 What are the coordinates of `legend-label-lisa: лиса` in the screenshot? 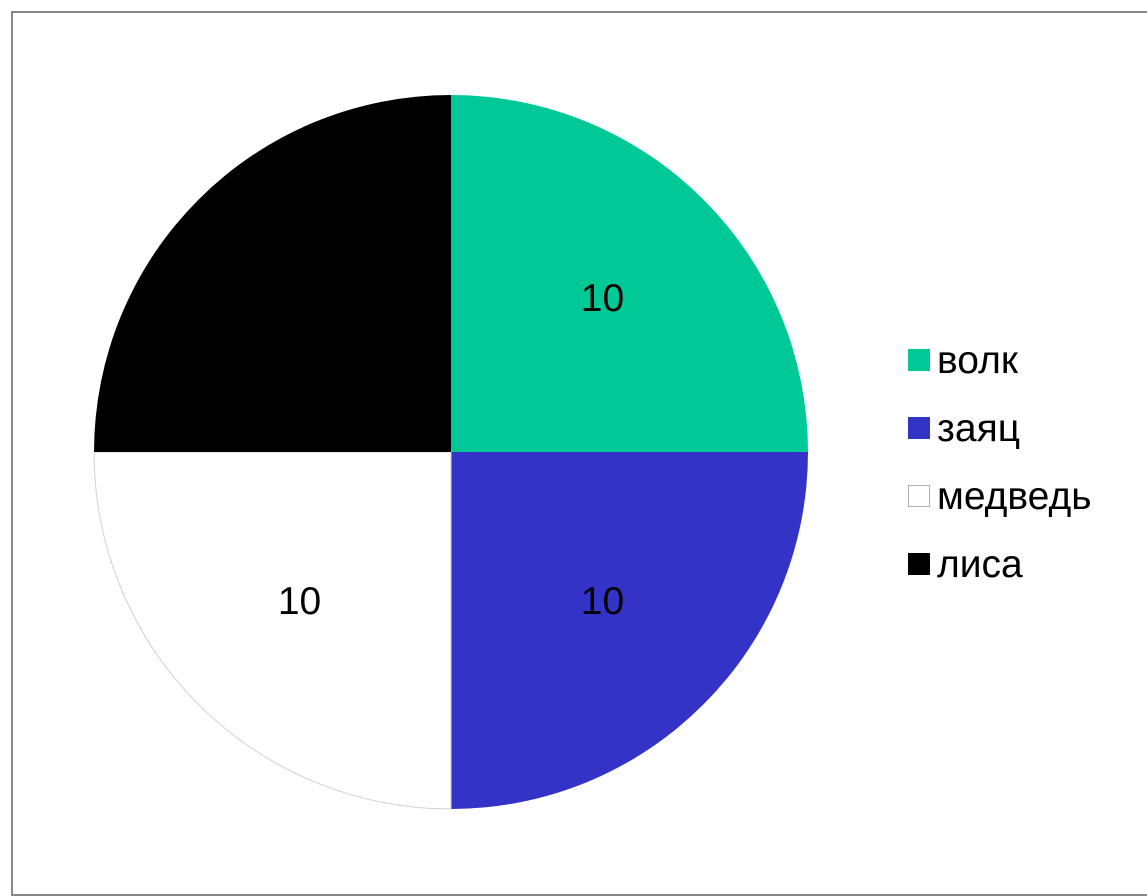 It's located at (980, 564).